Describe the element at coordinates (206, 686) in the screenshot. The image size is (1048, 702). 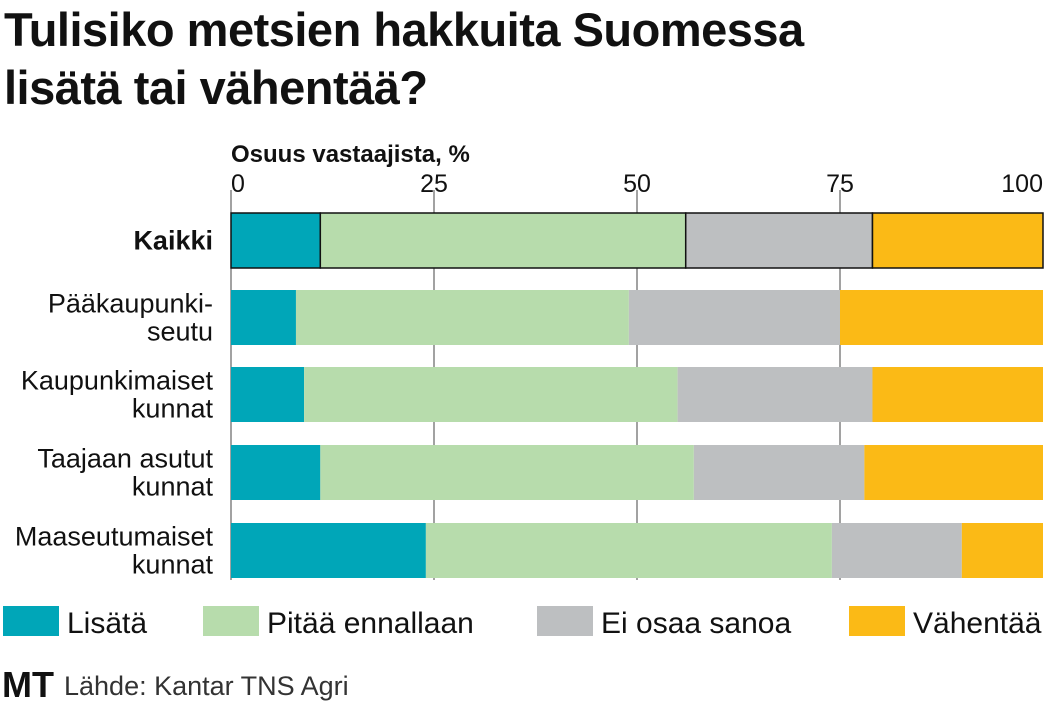
I see `source-text: Lähde: Kantar TNS Agri` at that location.